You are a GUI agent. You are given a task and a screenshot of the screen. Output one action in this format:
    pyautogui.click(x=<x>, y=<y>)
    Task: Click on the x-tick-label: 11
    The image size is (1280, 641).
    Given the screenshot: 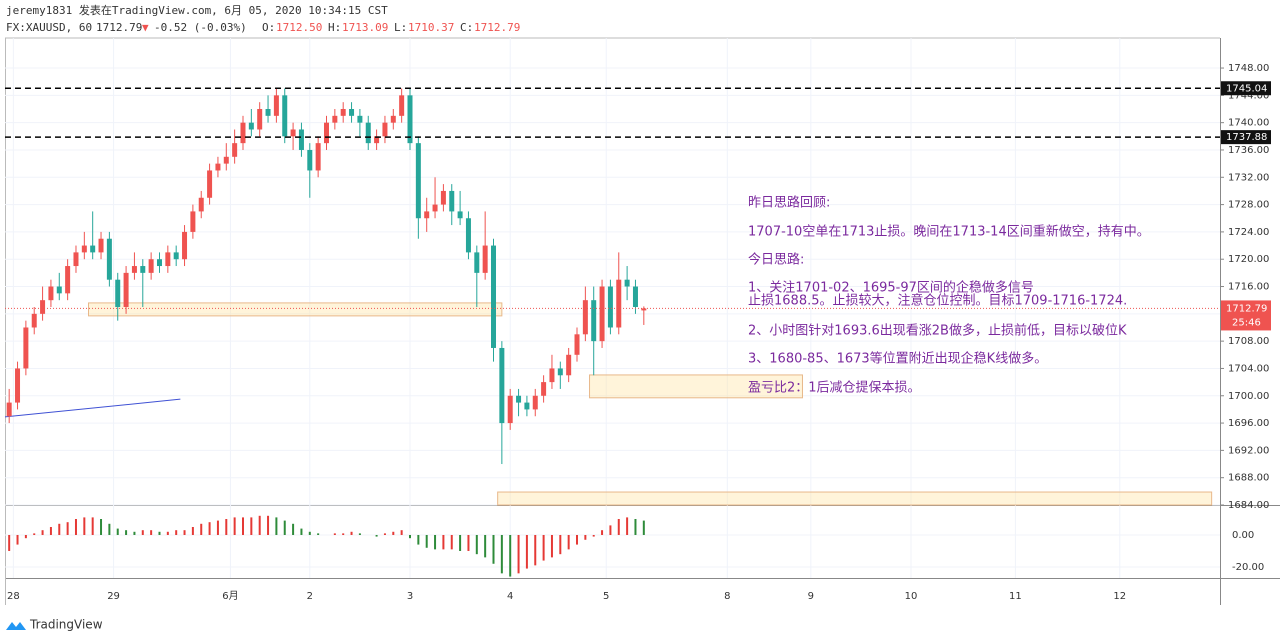 What is the action you would take?
    pyautogui.click(x=1015, y=596)
    